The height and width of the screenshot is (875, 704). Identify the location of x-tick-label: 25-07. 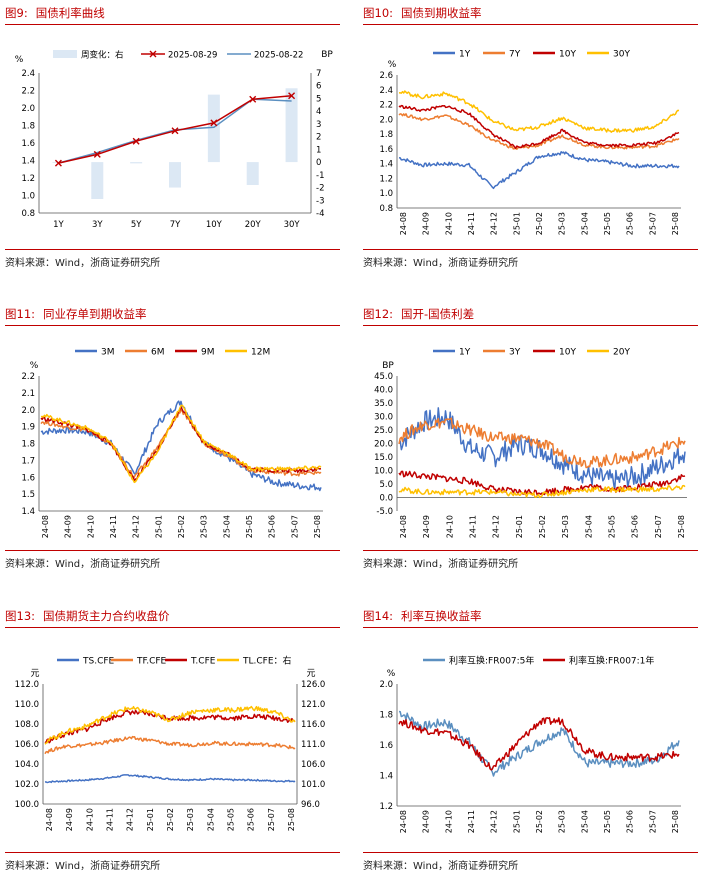
(658, 526).